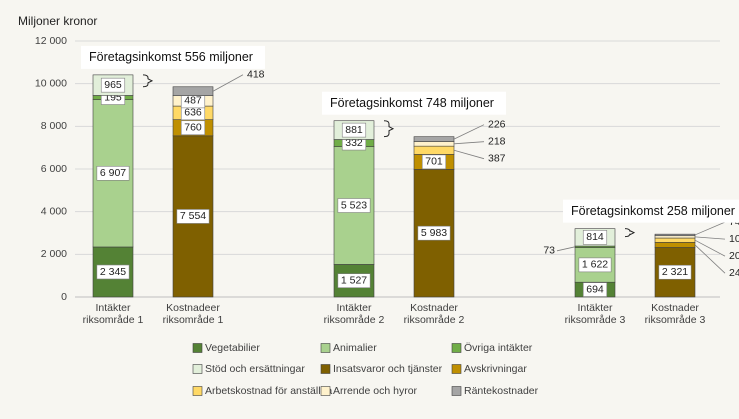  I want to click on legend-label: Insatsvaror och tjänster, so click(388, 369).